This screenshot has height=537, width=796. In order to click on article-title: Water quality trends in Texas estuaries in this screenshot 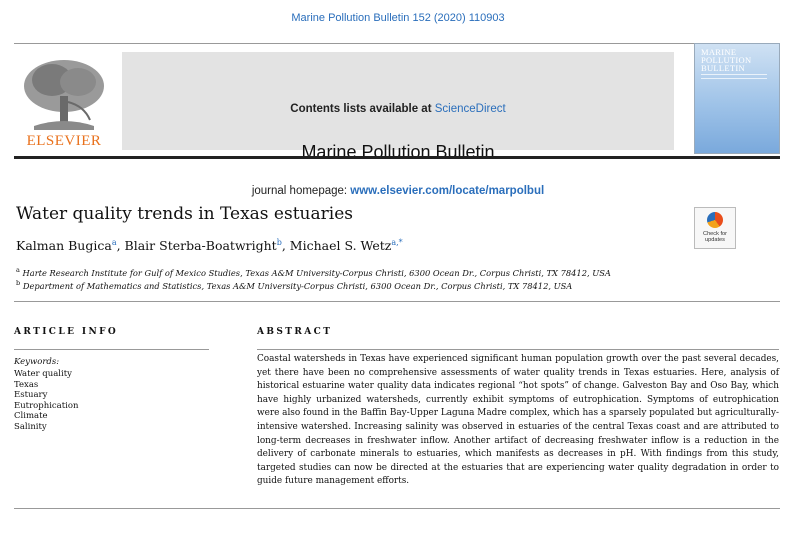, I will do `click(184, 214)`.